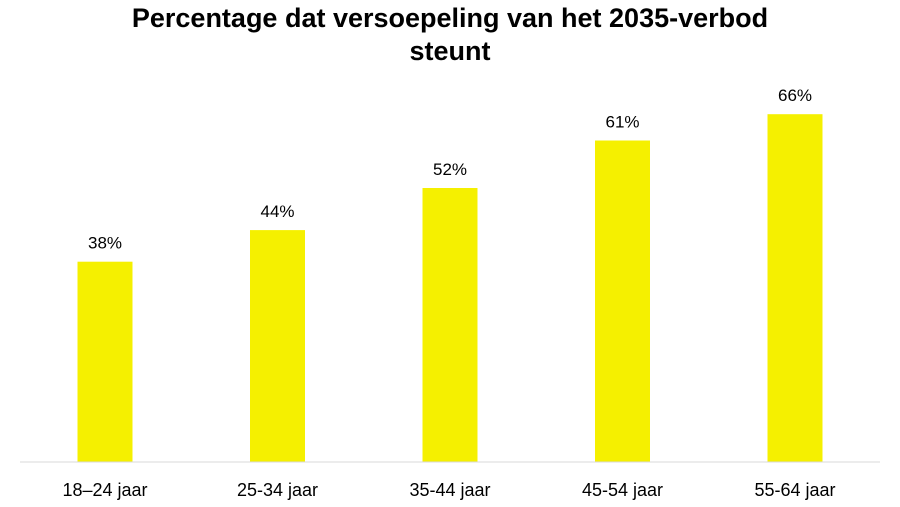 This screenshot has width=900, height=507. I want to click on data-label-3: 52%, so click(450, 169).